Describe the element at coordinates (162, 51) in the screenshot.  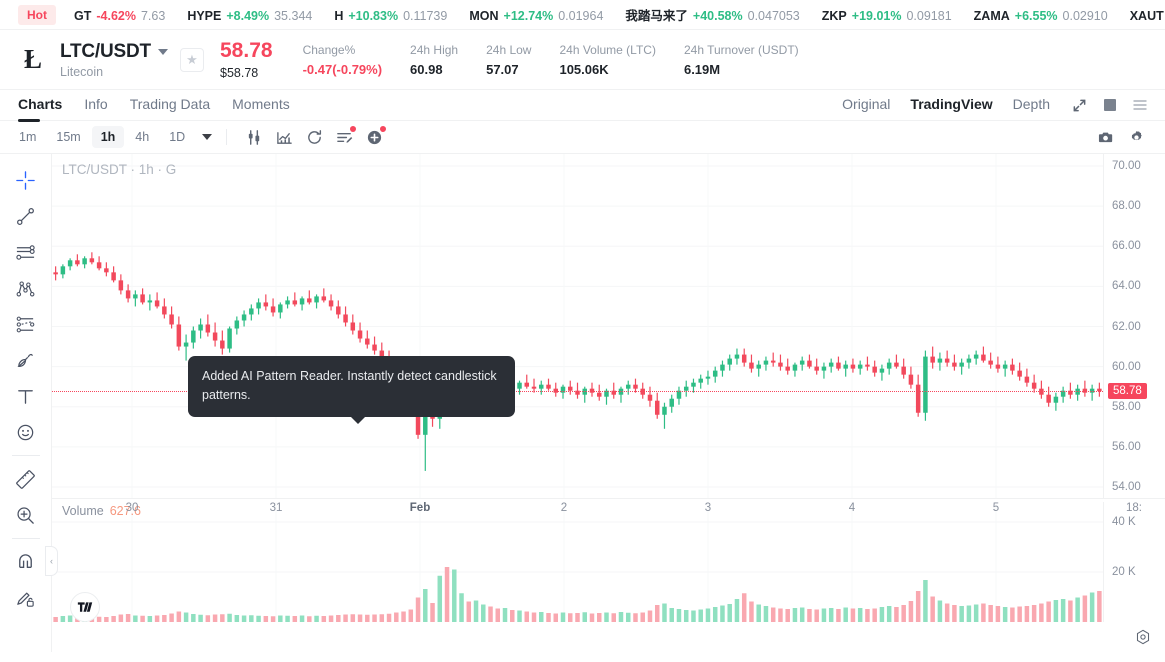
I see `chevron-down-icon` at that location.